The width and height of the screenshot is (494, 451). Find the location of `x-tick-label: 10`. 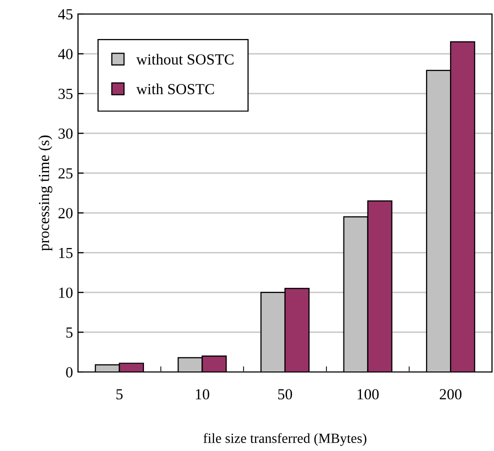

x-tick-label: 10 is located at coordinates (203, 394).